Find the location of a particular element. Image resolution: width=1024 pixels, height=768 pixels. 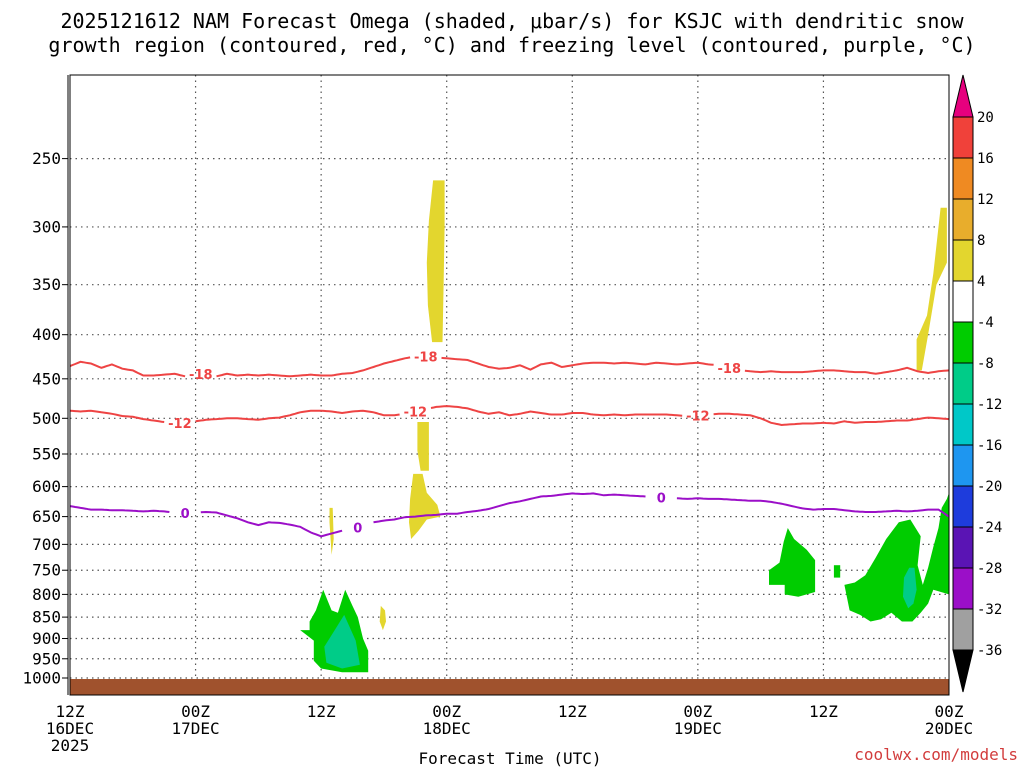

colorbar-arrow-bottom is located at coordinates (963, 671).